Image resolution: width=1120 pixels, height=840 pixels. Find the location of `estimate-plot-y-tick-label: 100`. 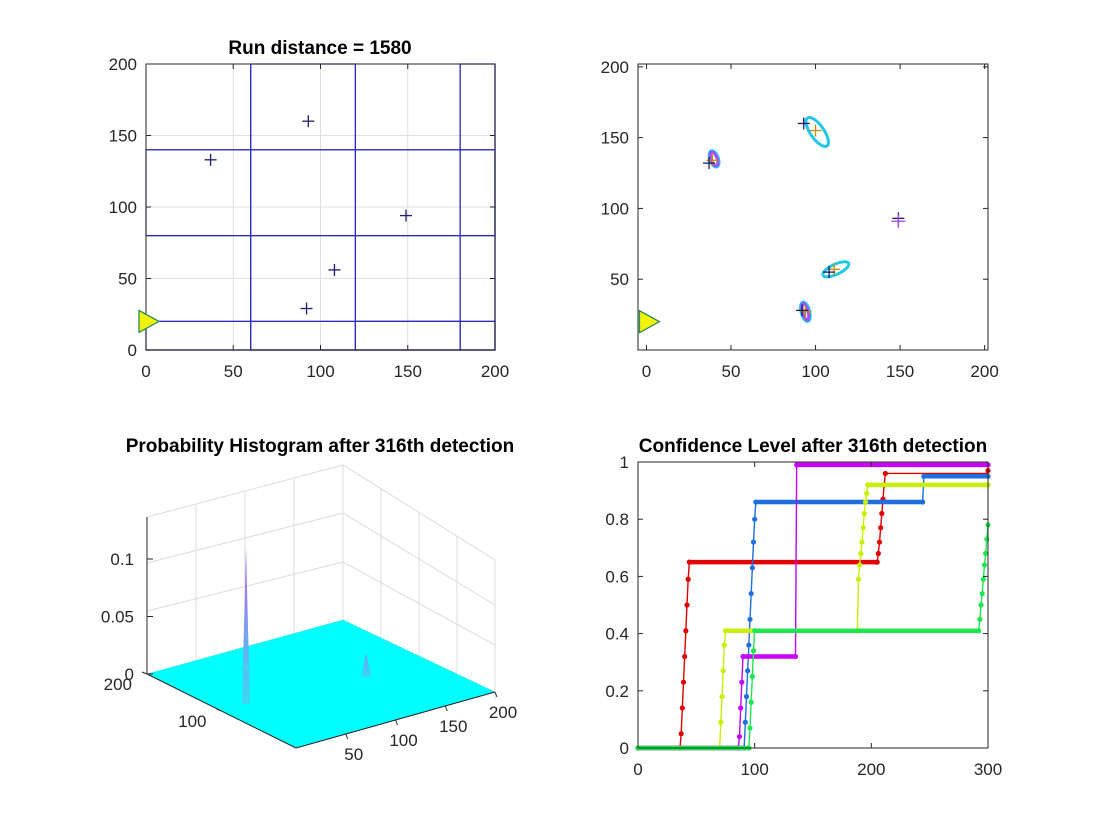

estimate-plot-y-tick-label: 100 is located at coordinates (615, 208).